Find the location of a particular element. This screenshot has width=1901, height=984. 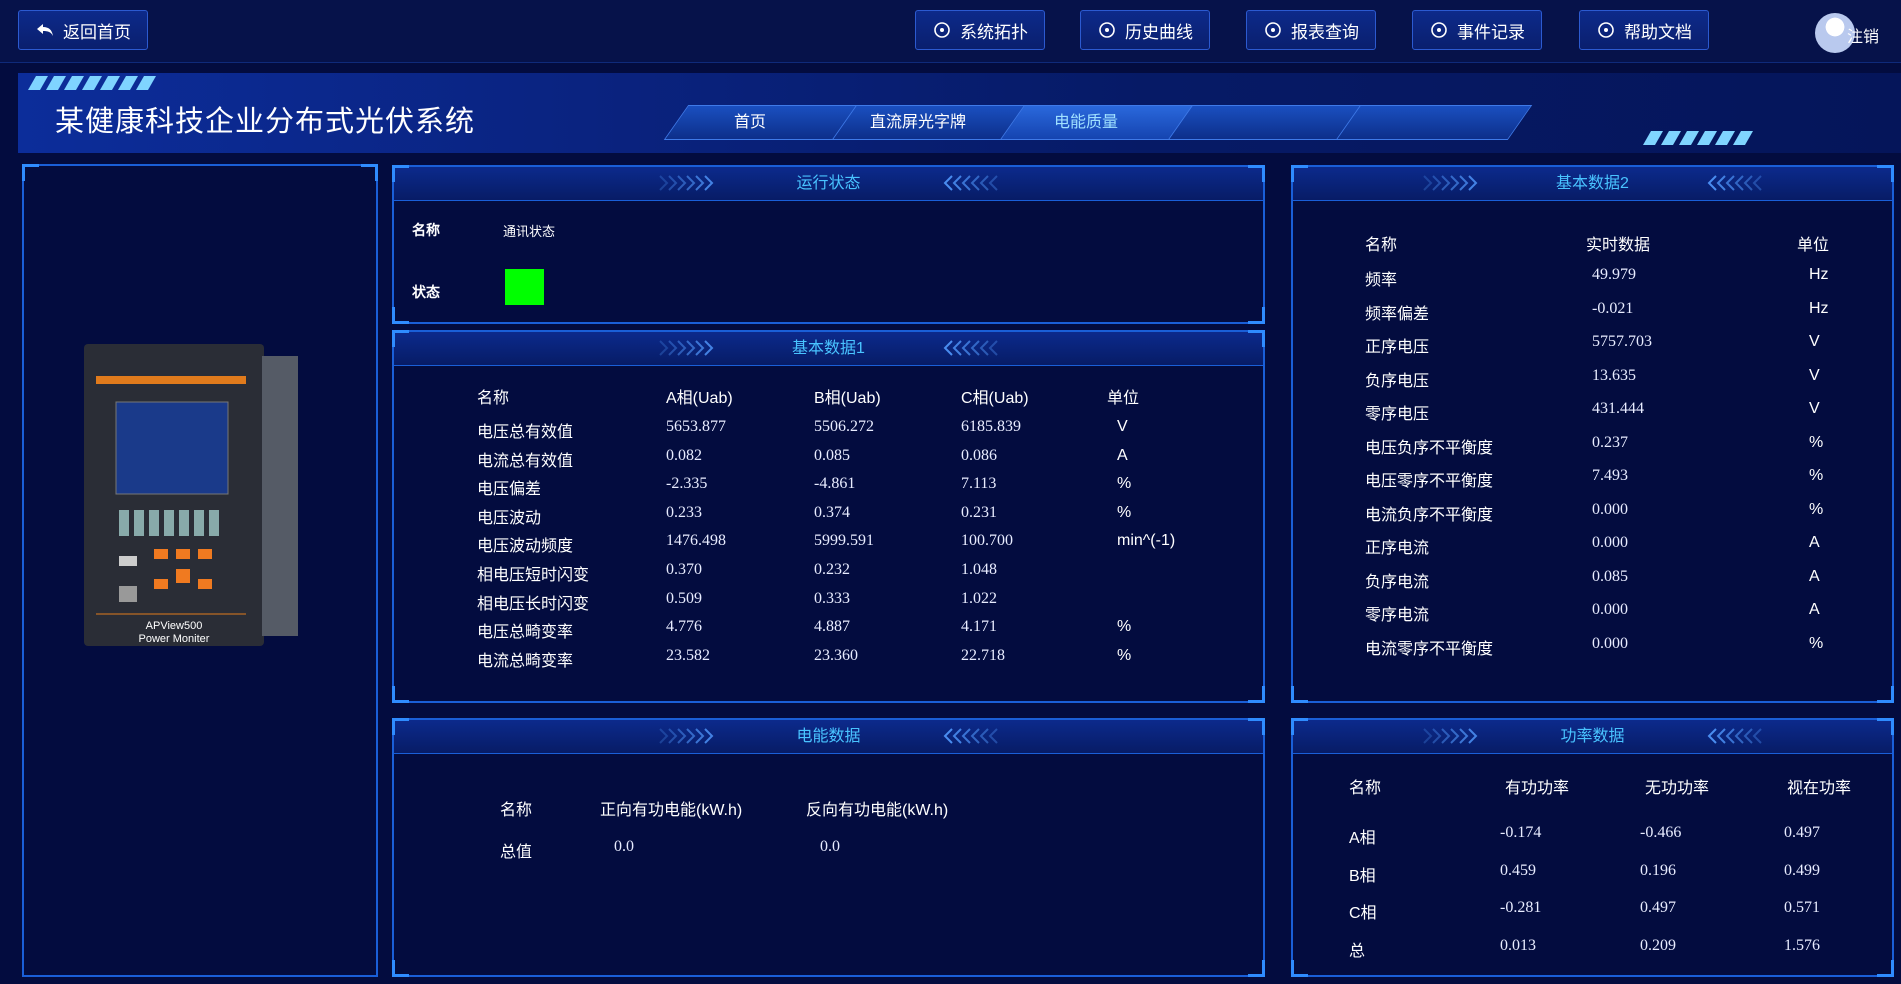

device-model: APView500 is located at coordinates (174, 626).